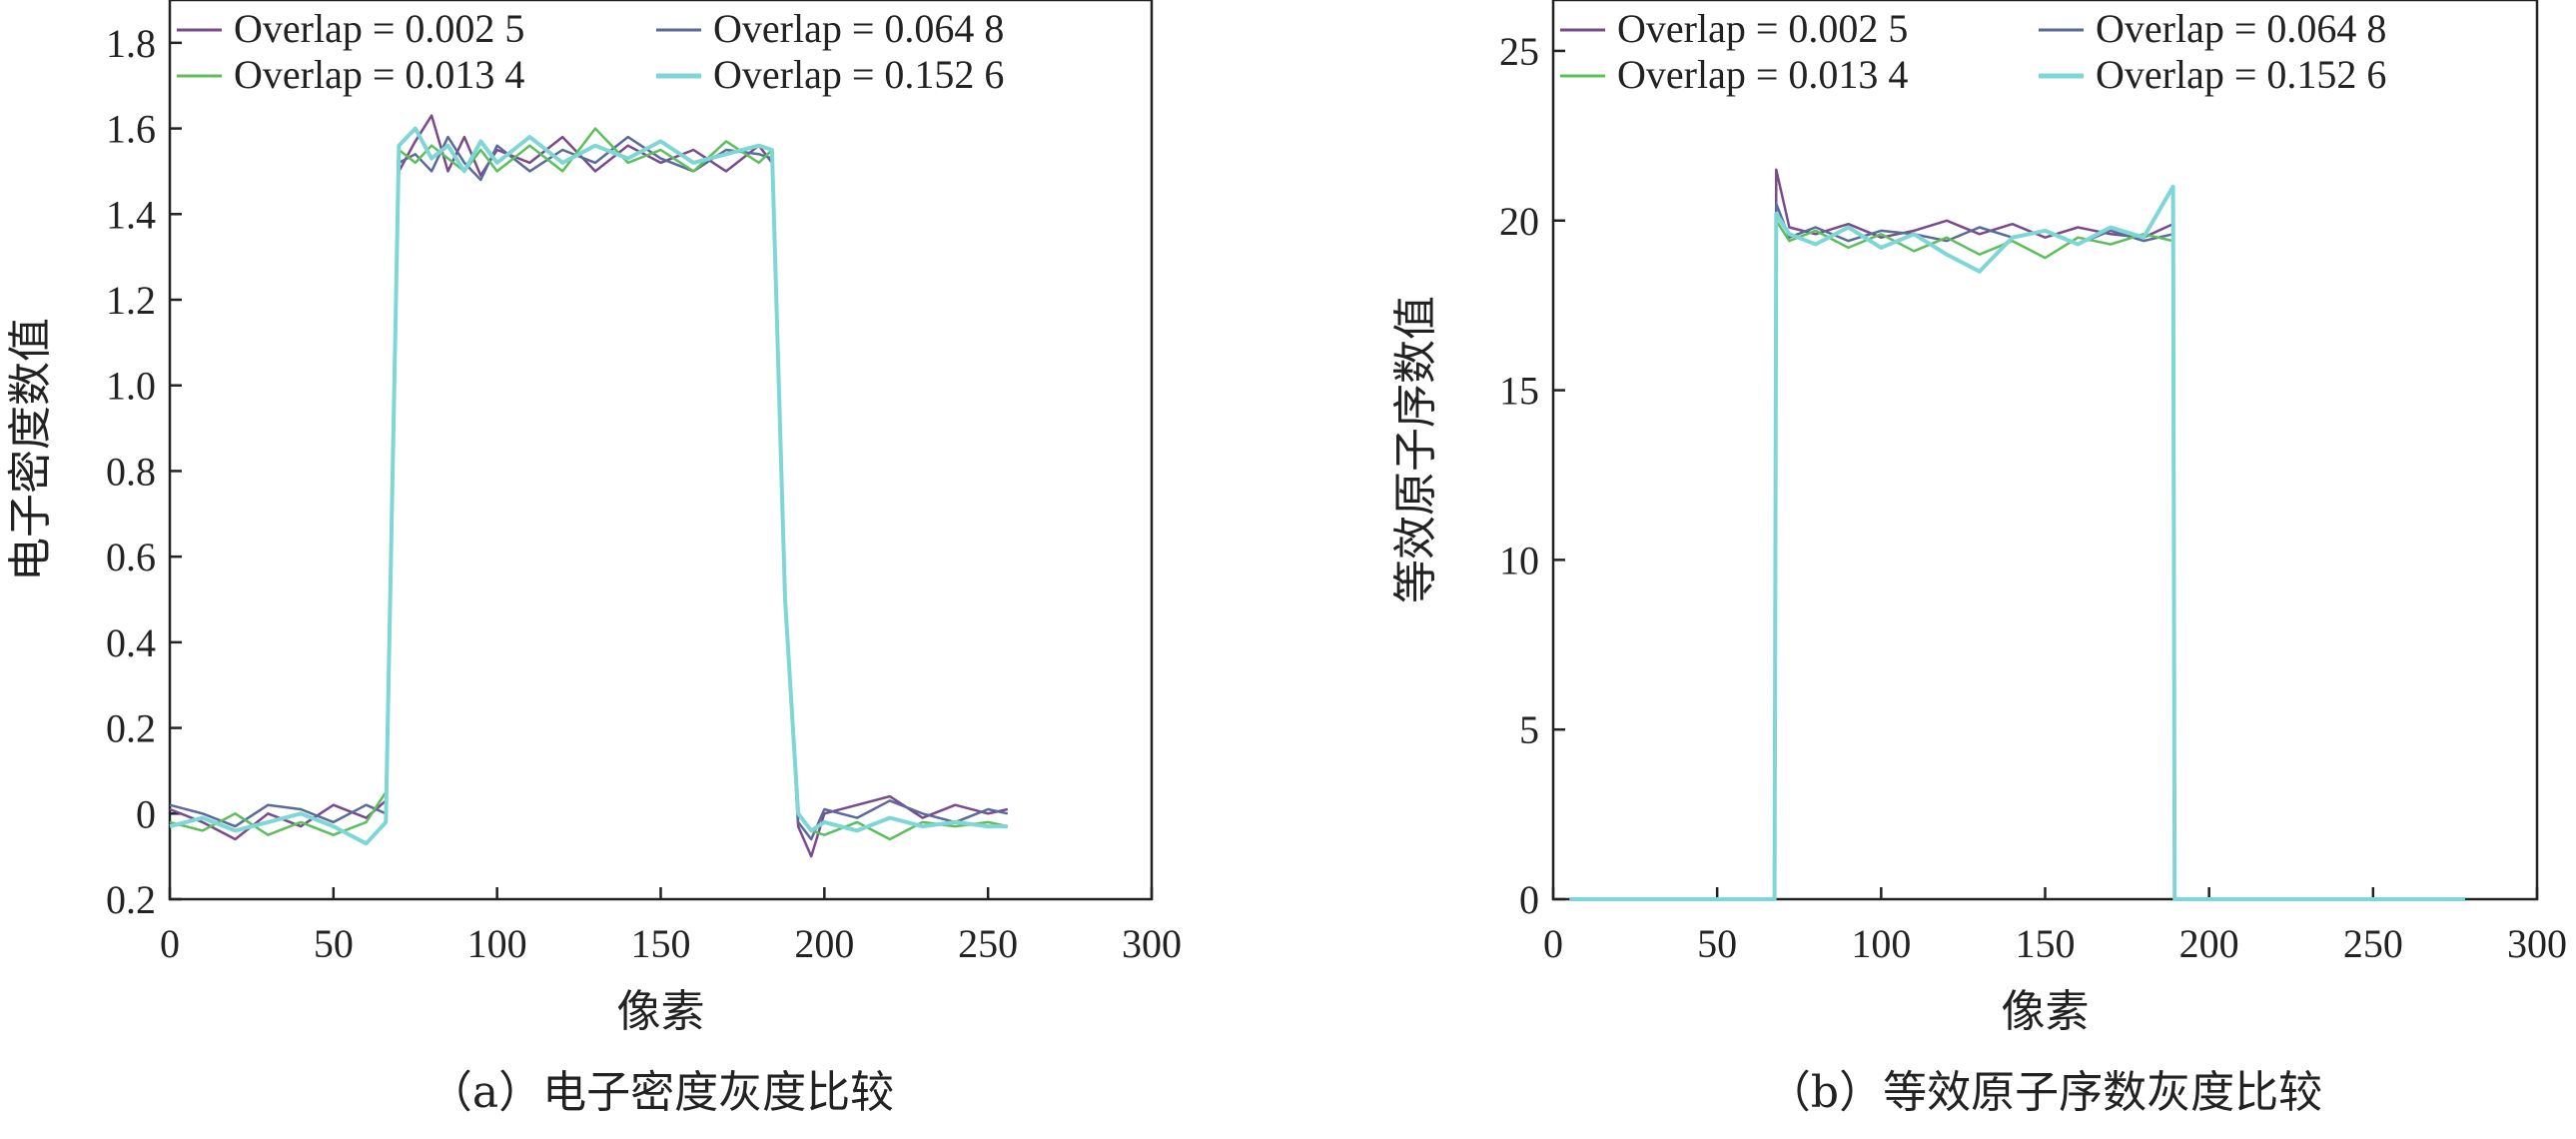 The height and width of the screenshot is (1139, 2576). What do you see at coordinates (31, 449) in the screenshot?
I see `y-axis-title: 电子密度数值` at bounding box center [31, 449].